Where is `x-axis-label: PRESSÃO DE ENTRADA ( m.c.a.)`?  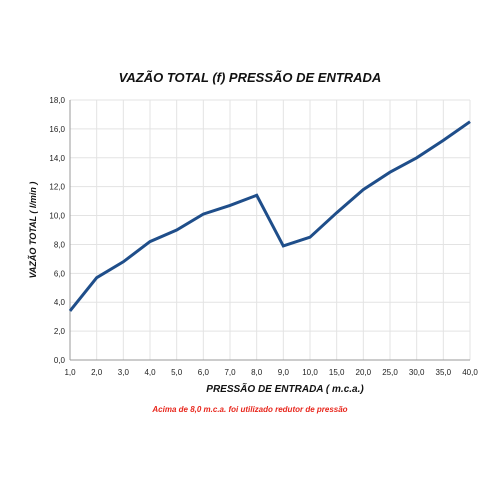
x-axis-label: PRESSÃO DE ENTRADA ( m.c.a.) is located at coordinates (285, 388).